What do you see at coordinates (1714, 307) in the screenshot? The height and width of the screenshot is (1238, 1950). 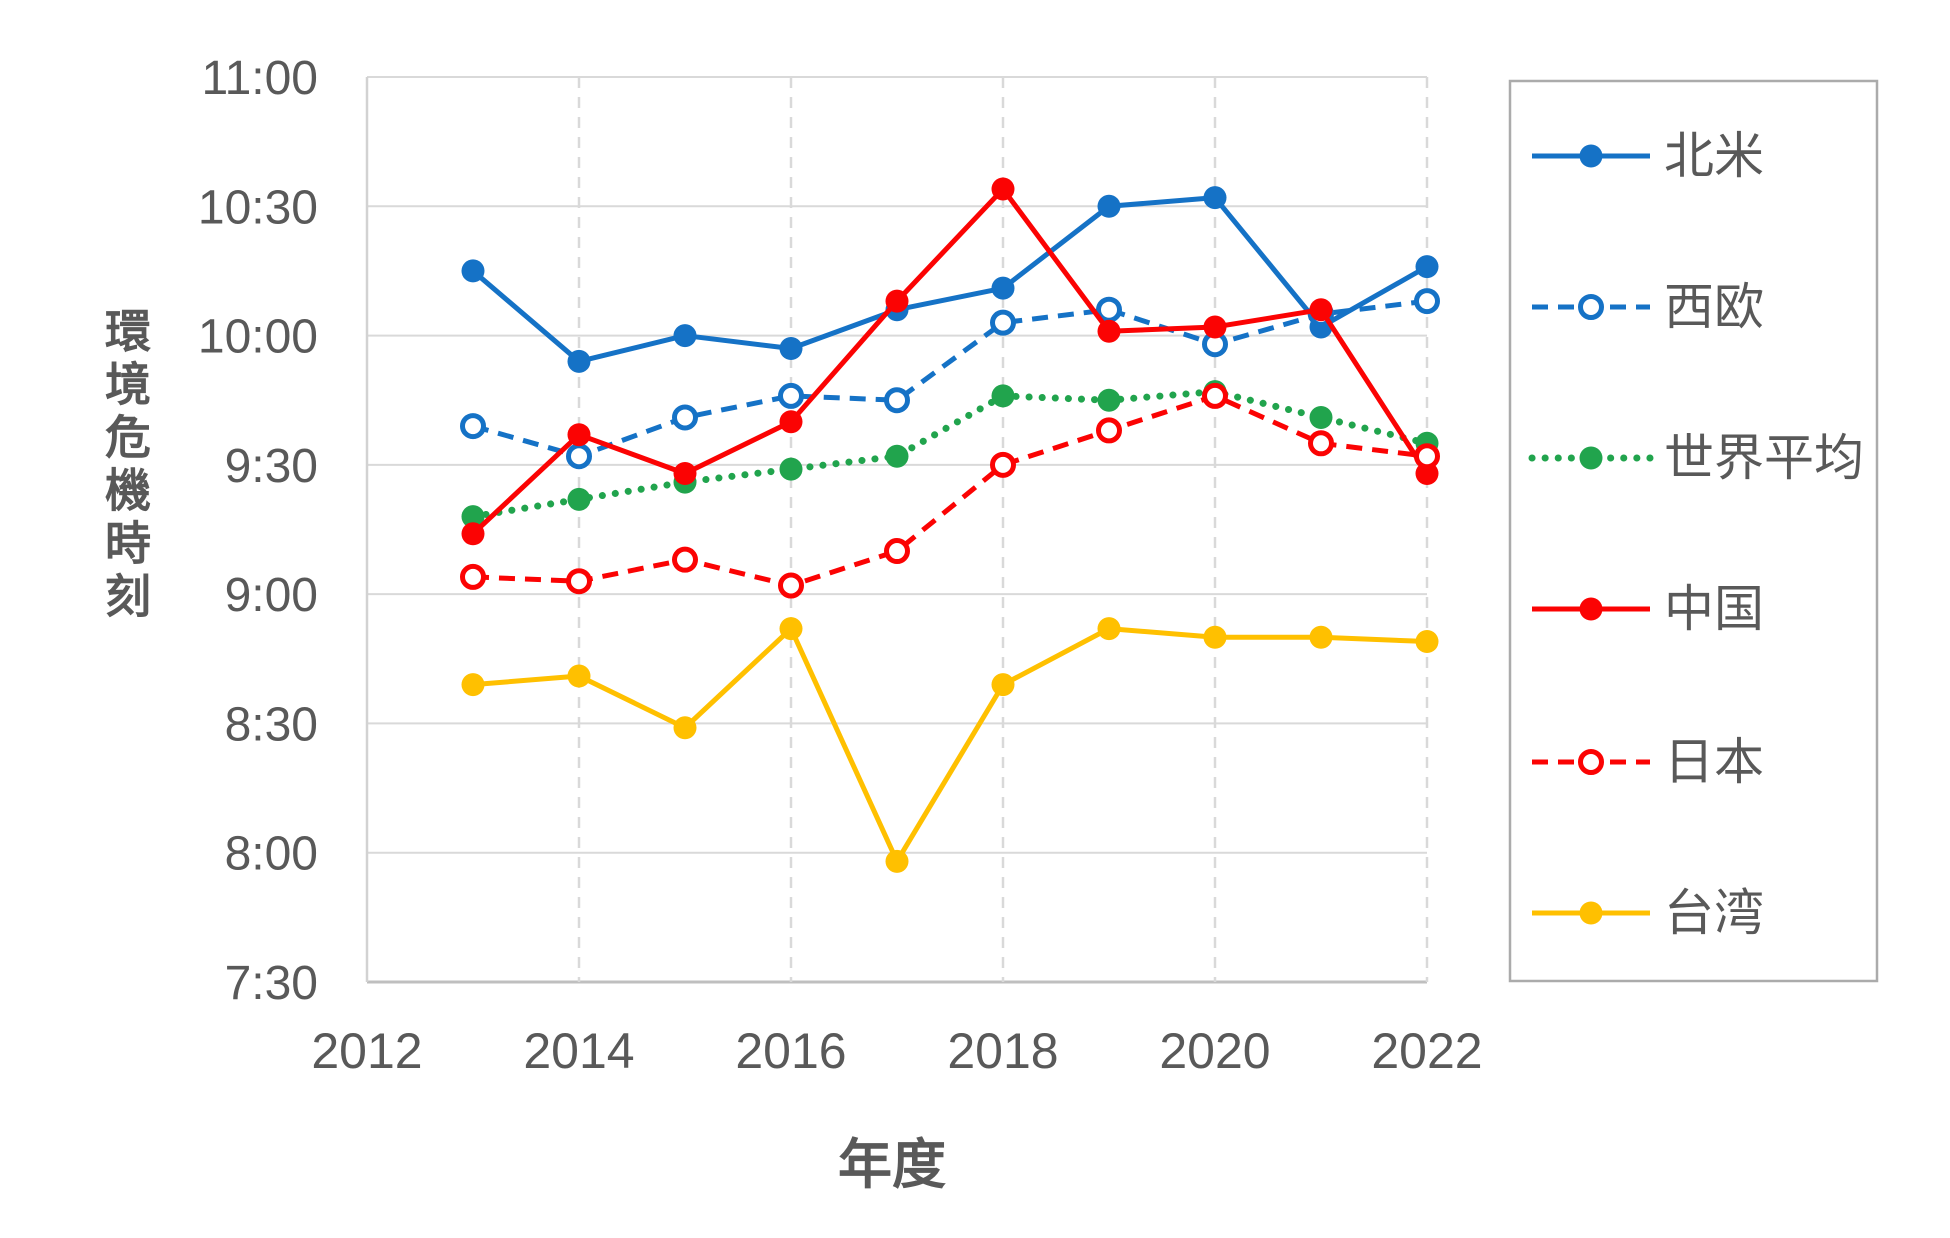 I see `legend-label-western-europe: 西欧` at bounding box center [1714, 307].